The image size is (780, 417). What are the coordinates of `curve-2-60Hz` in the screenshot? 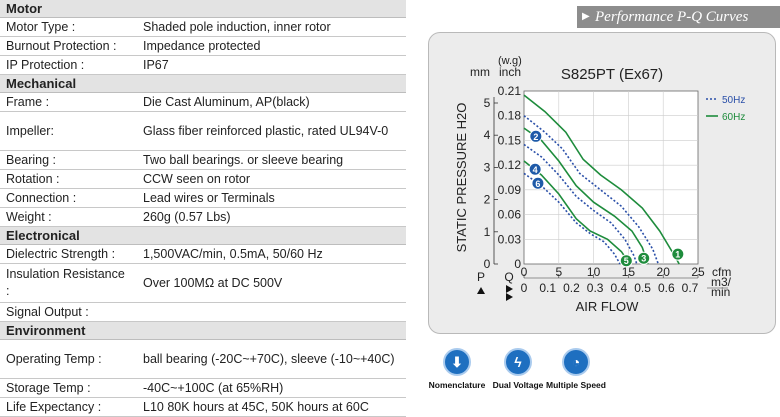 It's located at (586, 196).